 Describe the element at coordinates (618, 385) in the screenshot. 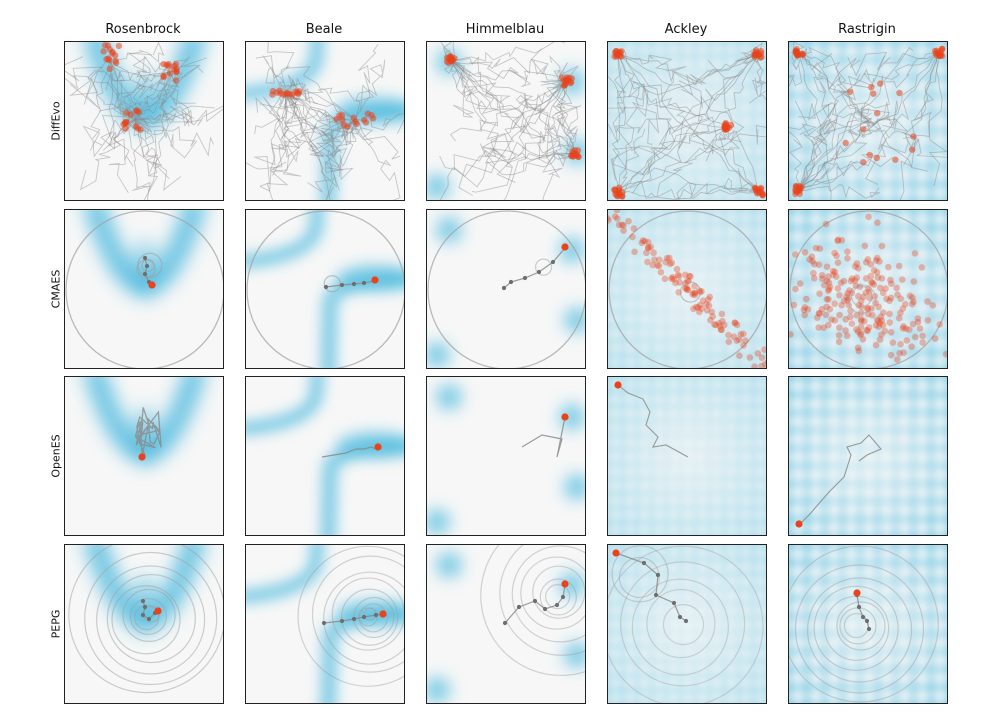

I see `final-point` at that location.